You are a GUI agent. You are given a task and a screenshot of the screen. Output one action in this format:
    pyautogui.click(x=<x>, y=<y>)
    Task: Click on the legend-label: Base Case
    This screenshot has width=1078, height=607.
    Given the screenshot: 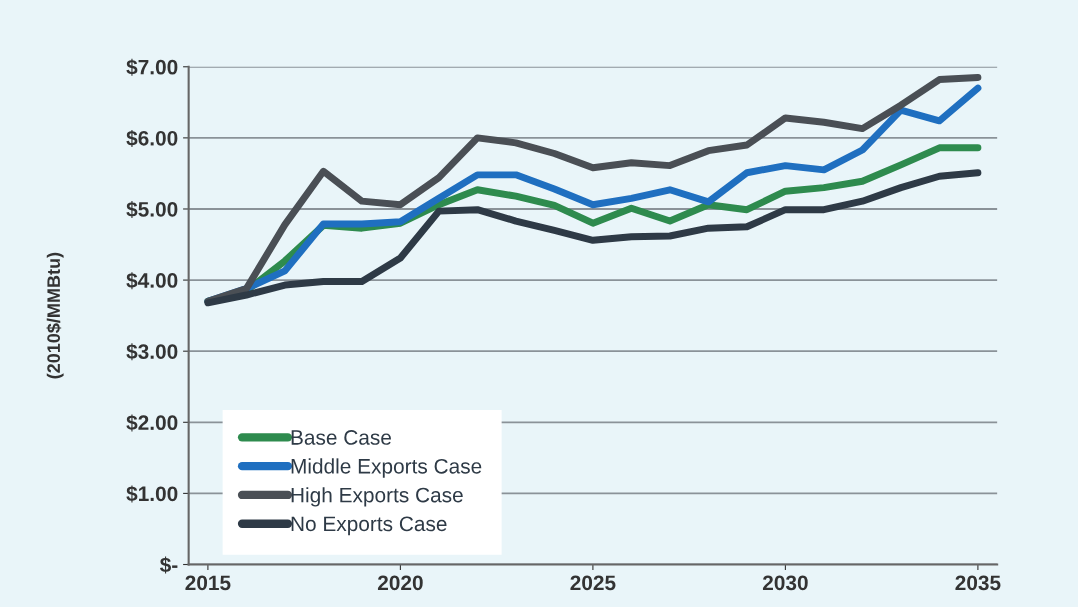 What is the action you would take?
    pyautogui.click(x=341, y=437)
    